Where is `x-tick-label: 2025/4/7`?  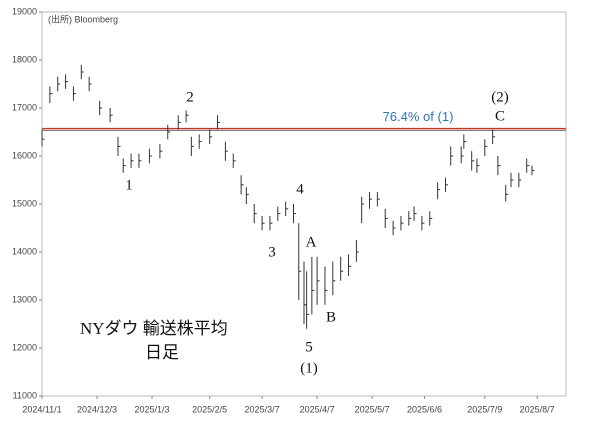
x-tick-label: 2025/4/7 is located at coordinates (317, 409).